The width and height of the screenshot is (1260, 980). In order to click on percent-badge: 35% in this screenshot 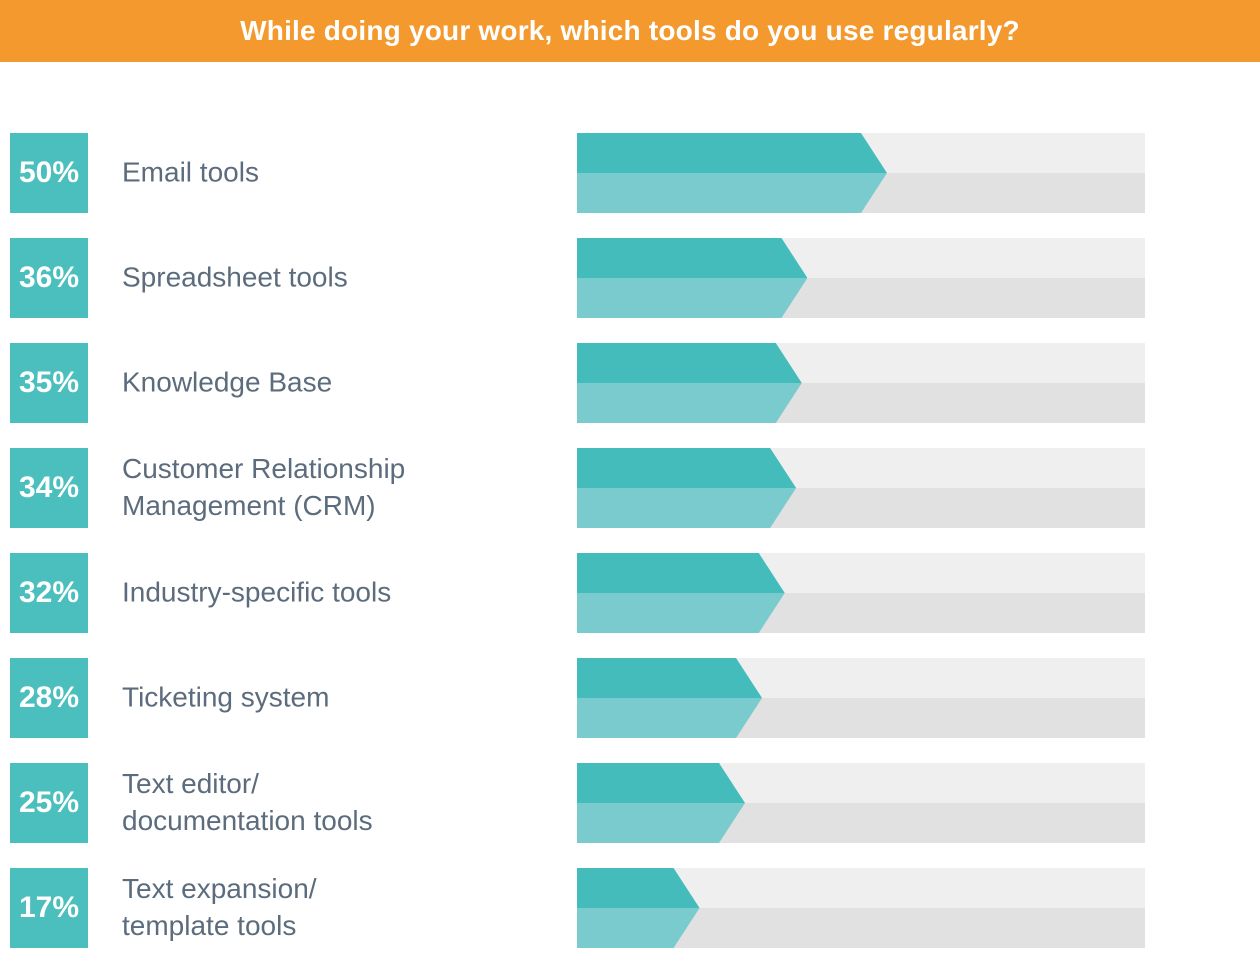, I will do `click(49, 383)`.